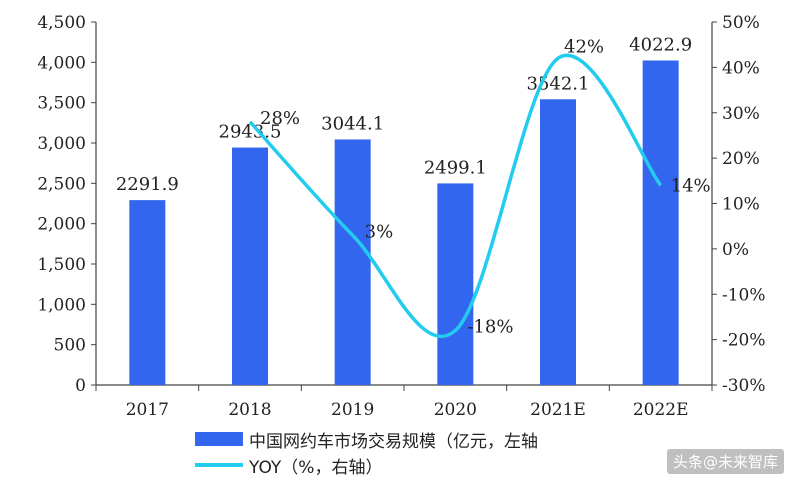  What do you see at coordinates (61, 265) in the screenshot?
I see `left-tick-label: 1,500` at bounding box center [61, 265].